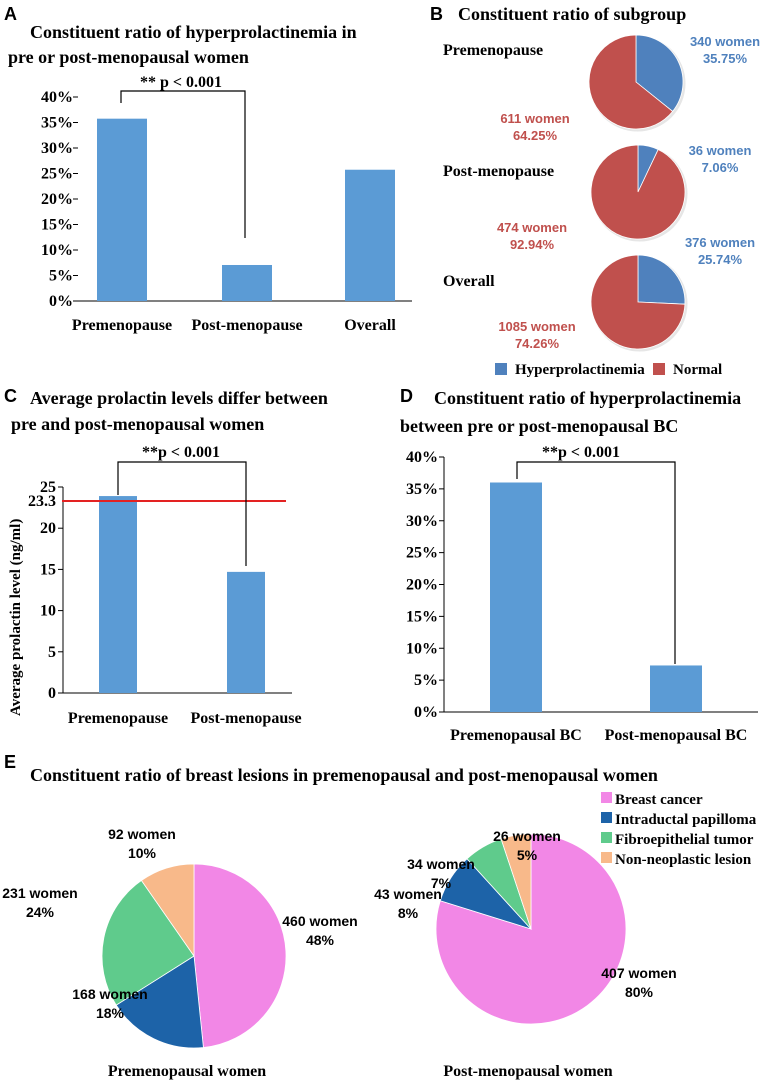 The width and height of the screenshot is (782, 1082). What do you see at coordinates (408, 913) in the screenshot?
I see `slice-pct-label: 8%` at bounding box center [408, 913].